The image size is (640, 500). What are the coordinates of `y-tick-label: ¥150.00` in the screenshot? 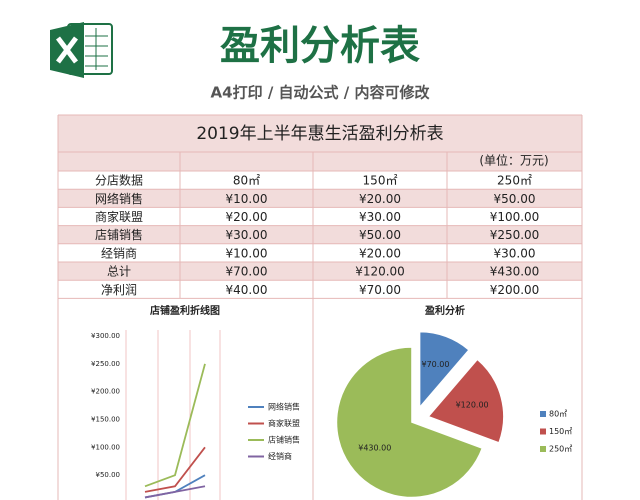 It's located at (105, 420).